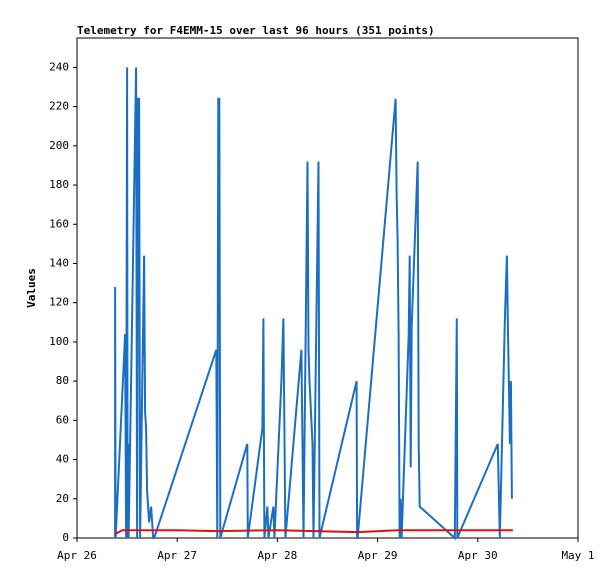  What do you see at coordinates (65, 537) in the screenshot?
I see `y-tick-label: 0` at bounding box center [65, 537].